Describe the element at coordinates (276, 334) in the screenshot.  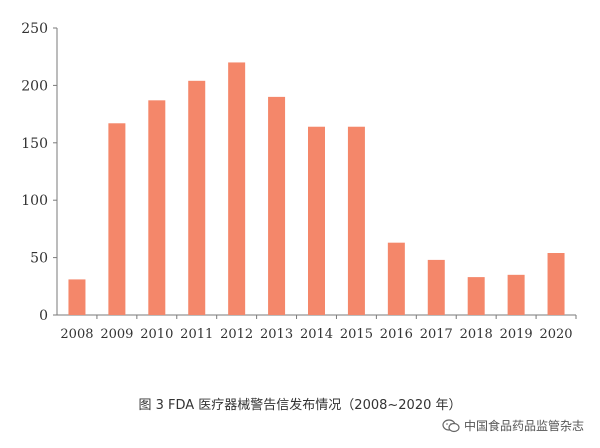
I see `x-tick-label: 2013` at that location.